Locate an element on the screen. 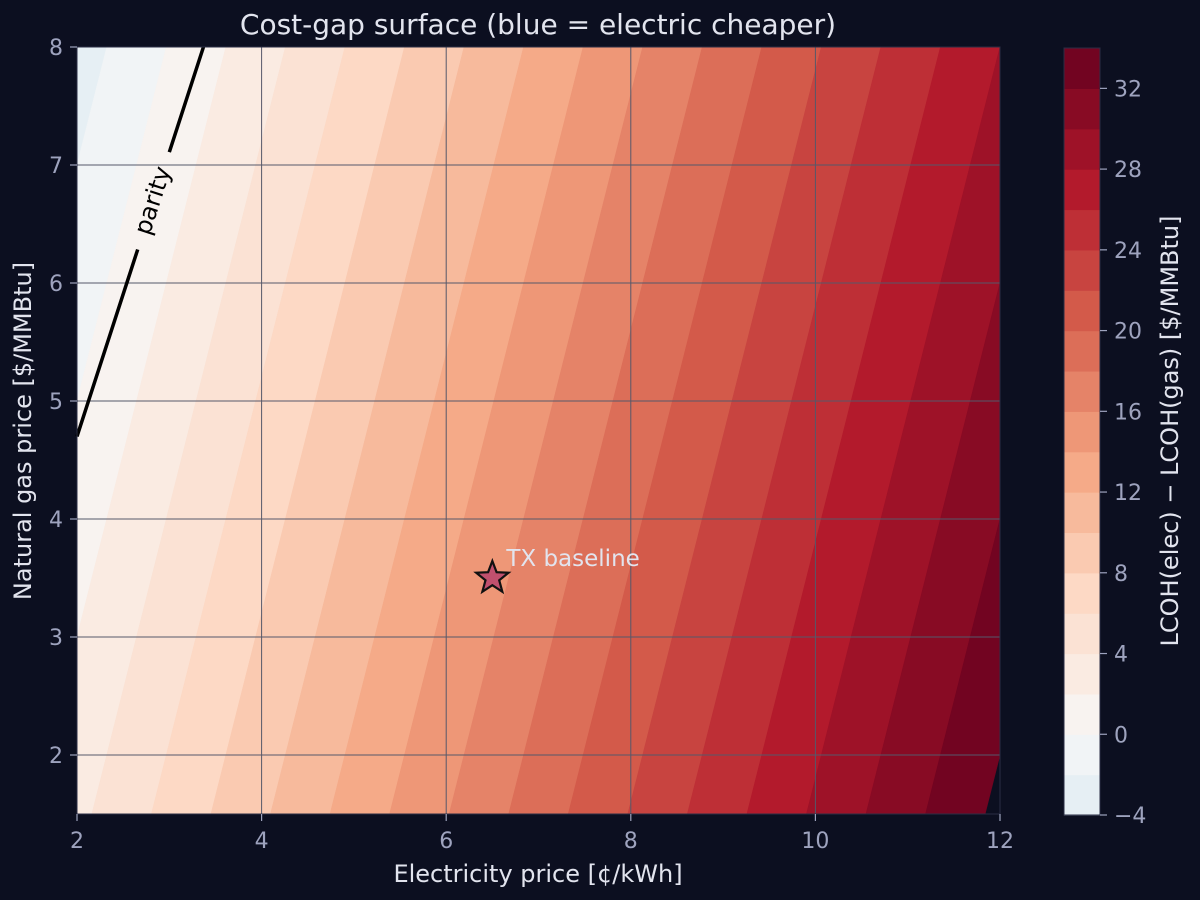 This screenshot has height=900, width=1200. y-axis-ticks: 2 3 4 5 6 7 8 is located at coordinates (63, 402).